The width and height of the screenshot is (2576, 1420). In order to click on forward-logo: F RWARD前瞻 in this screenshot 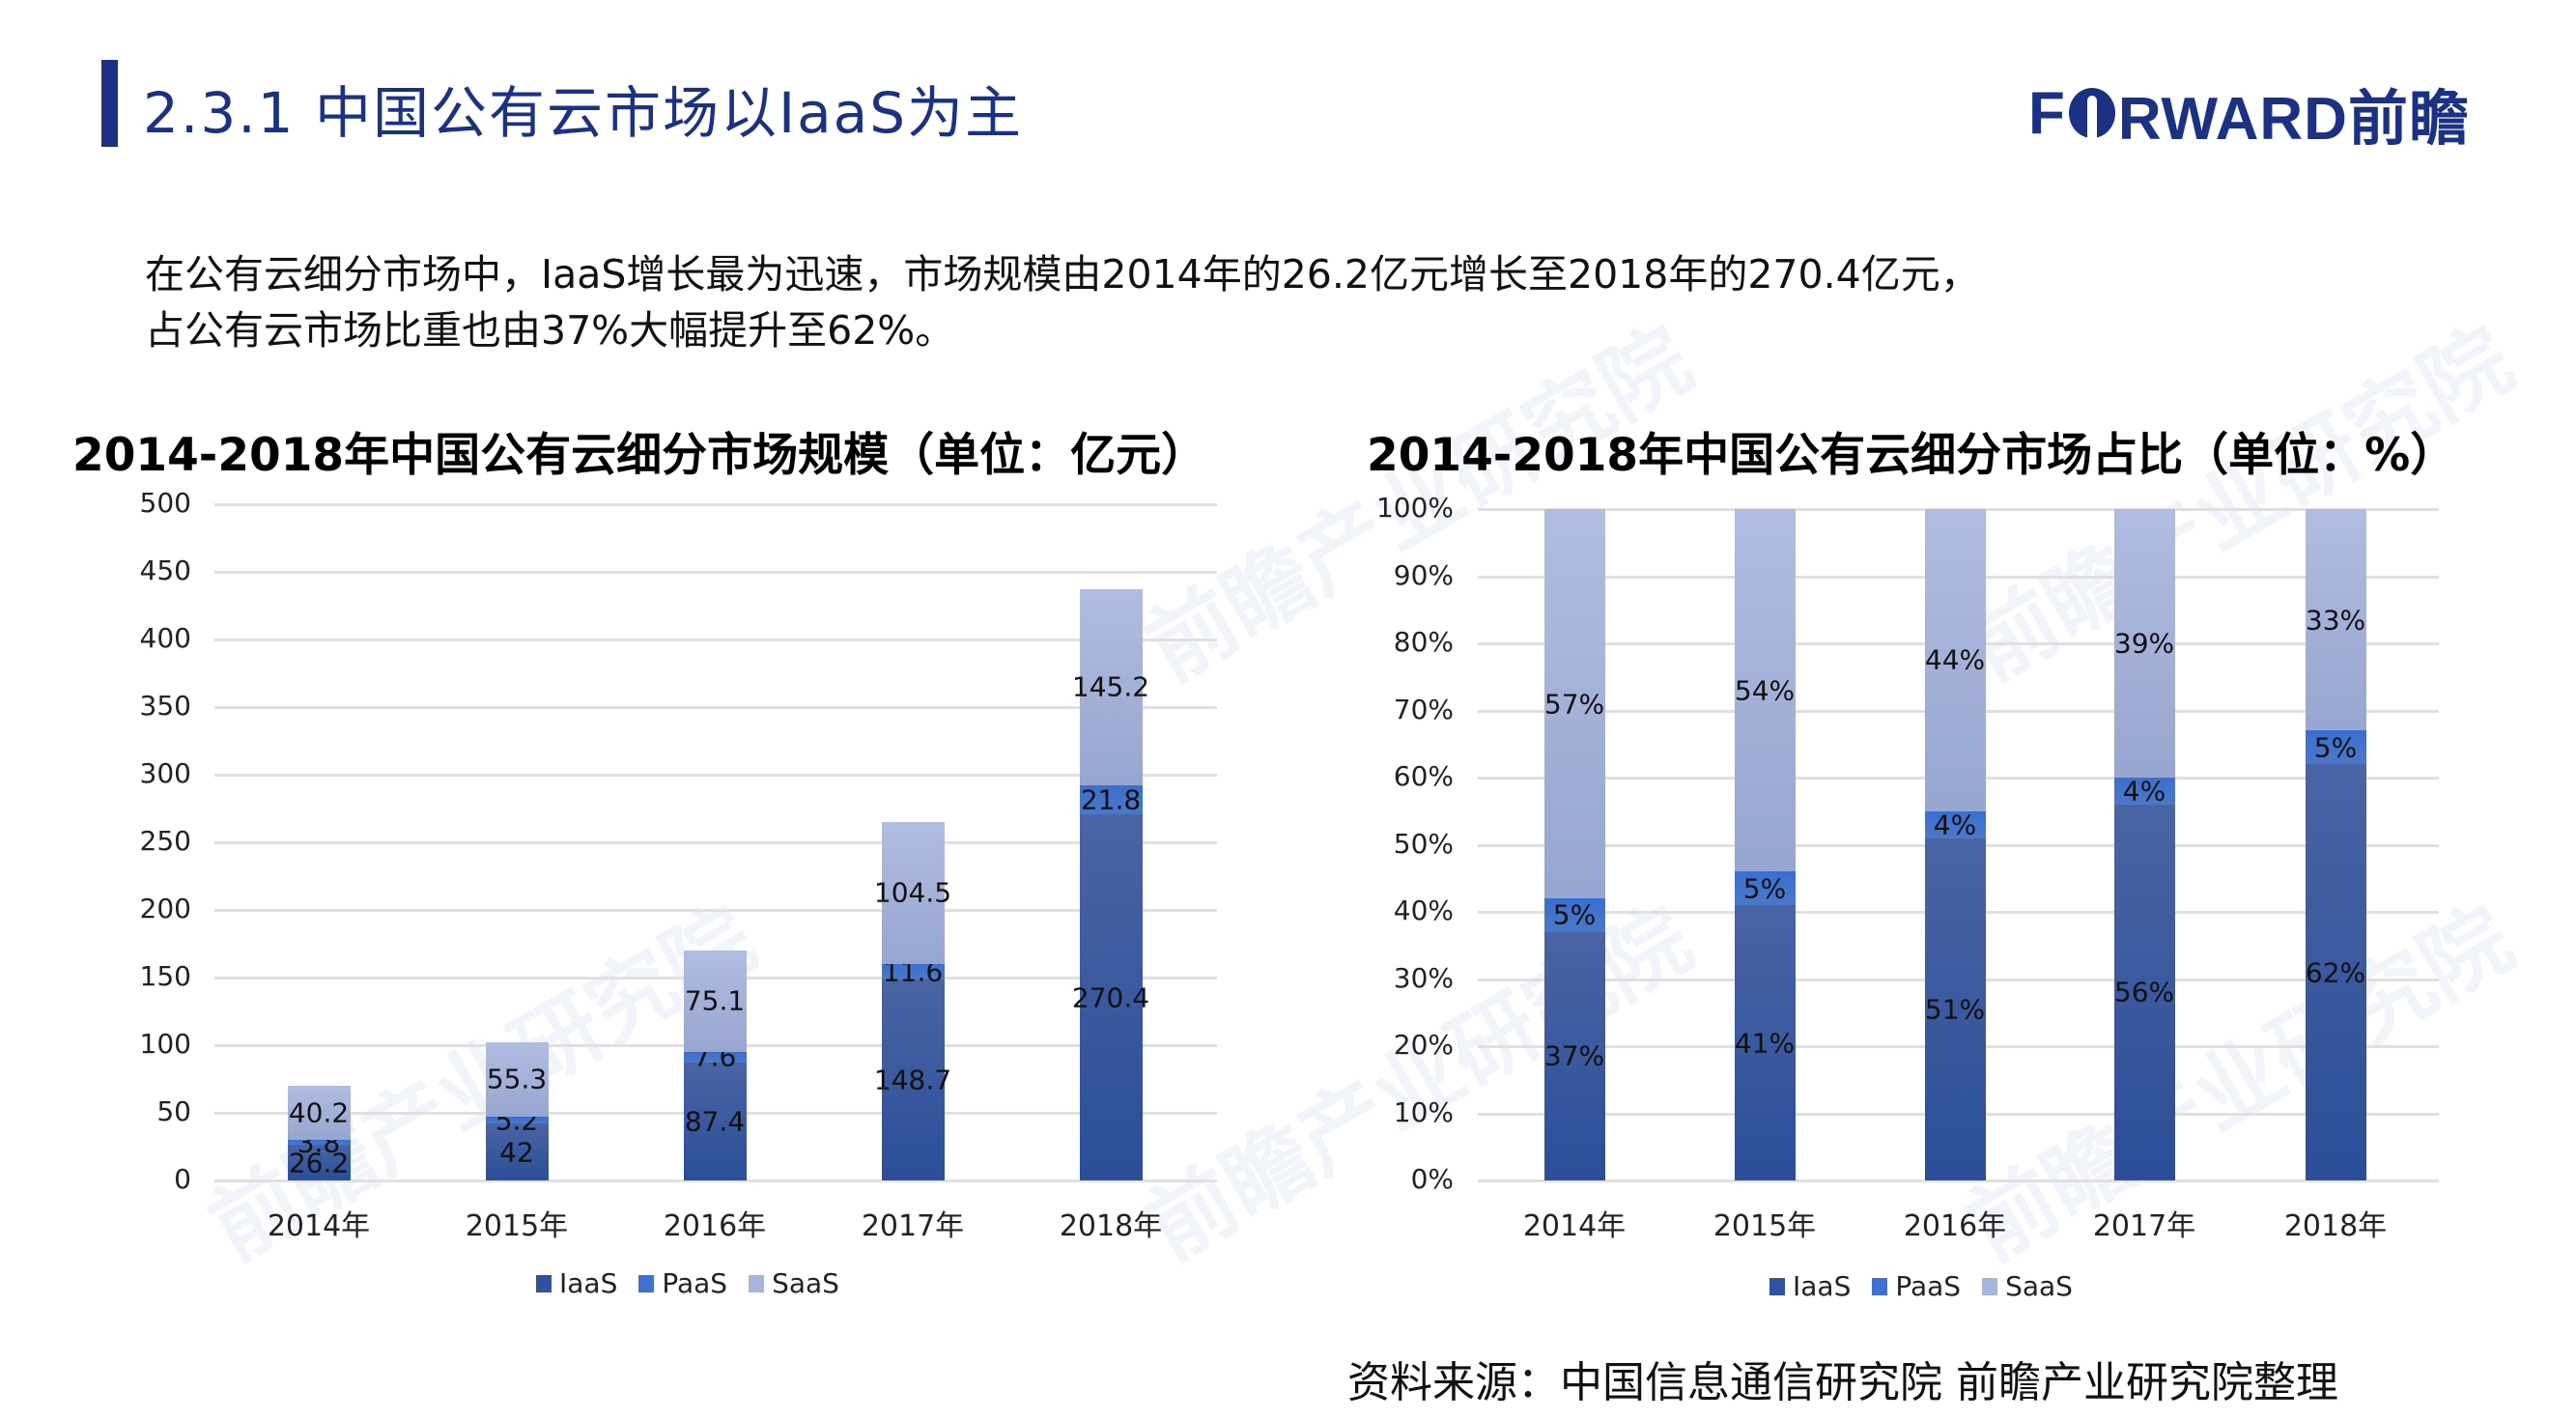, I will do `click(2249, 116)`.